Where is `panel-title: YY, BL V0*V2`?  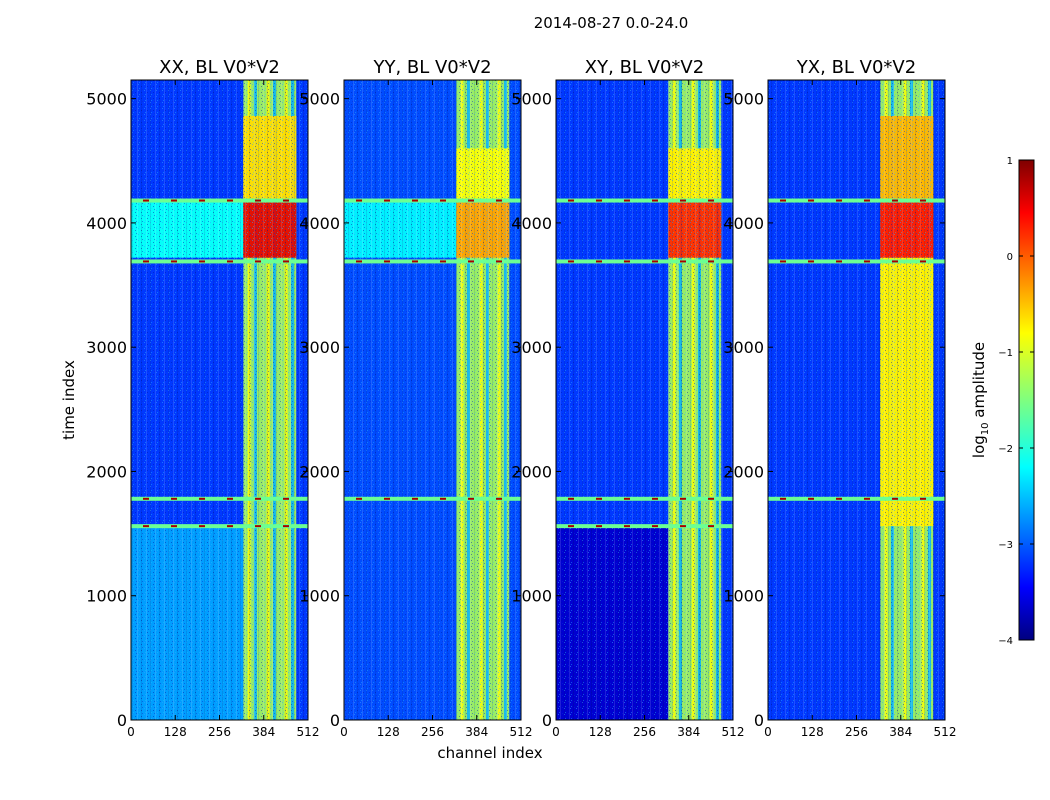 panel-title: YY, BL V0*V2 is located at coordinates (431, 67).